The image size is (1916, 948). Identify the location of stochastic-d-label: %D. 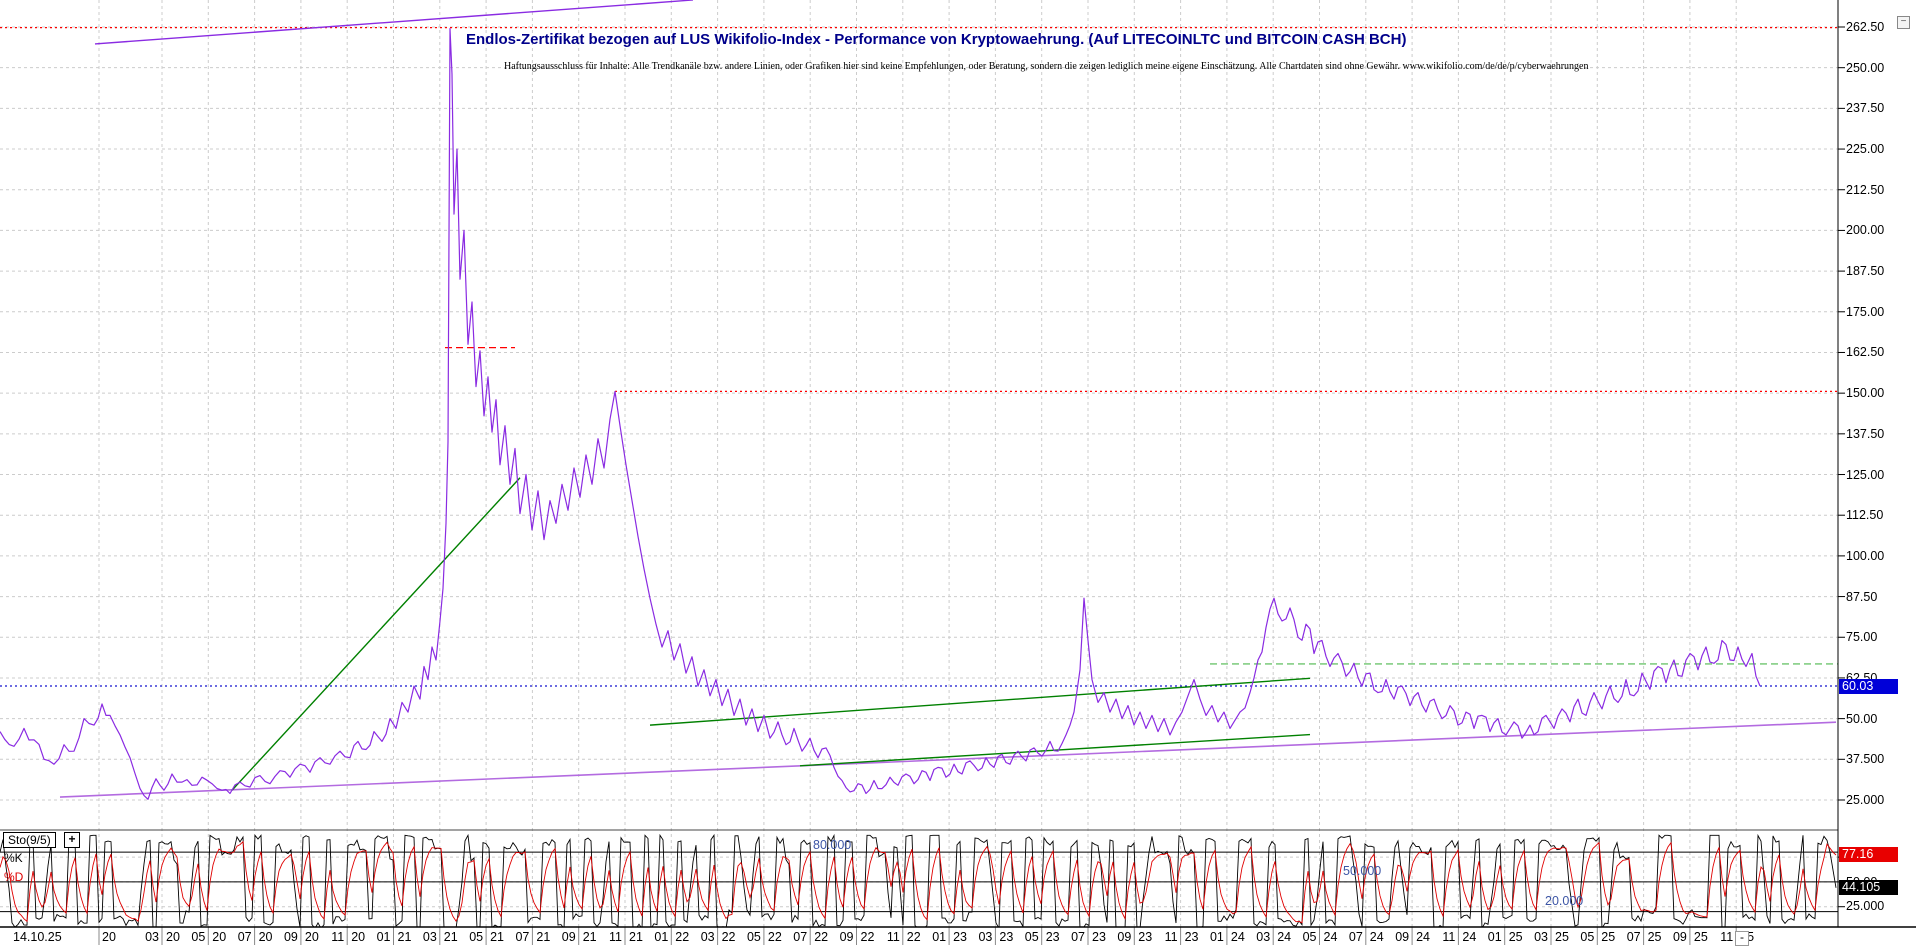
(14, 877).